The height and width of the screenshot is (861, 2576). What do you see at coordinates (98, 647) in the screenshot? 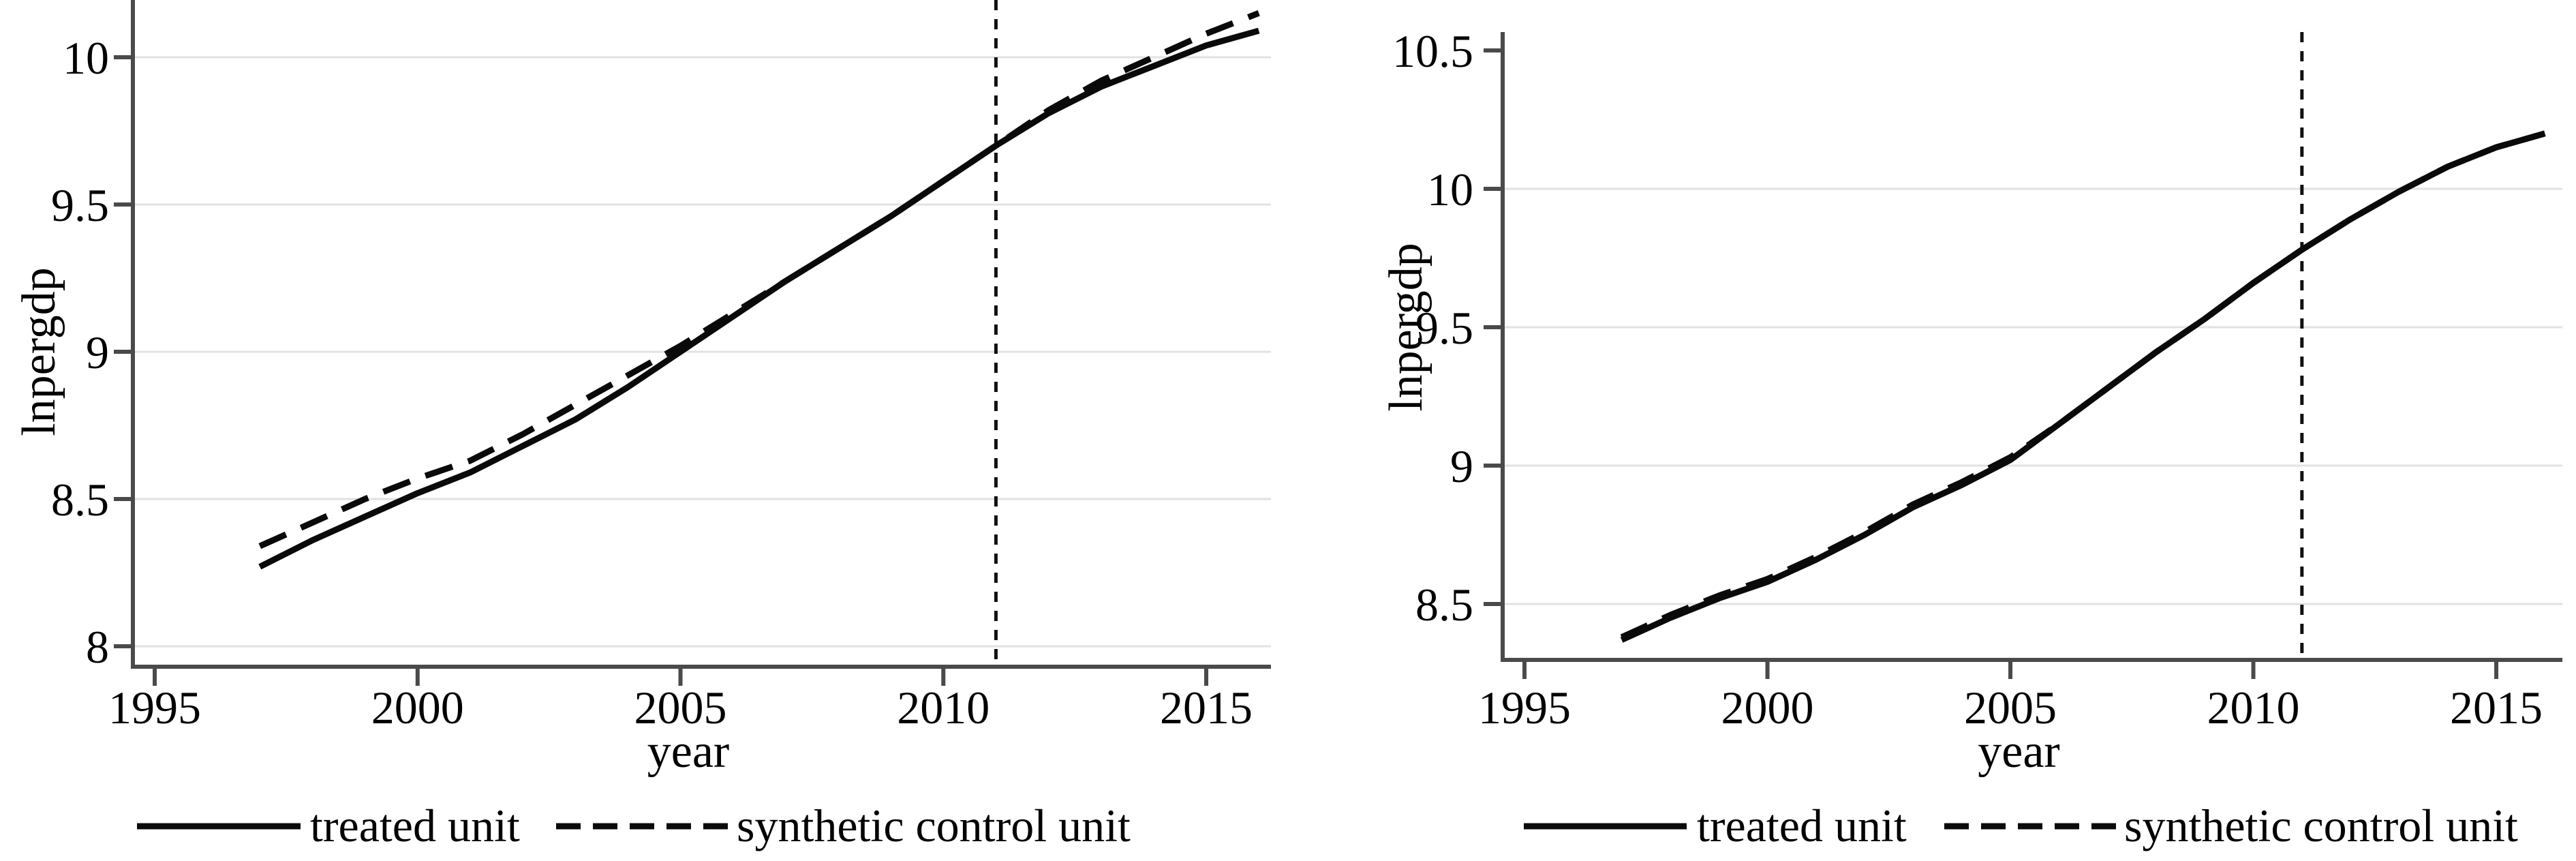
I see `y-tick-label: 8` at bounding box center [98, 647].